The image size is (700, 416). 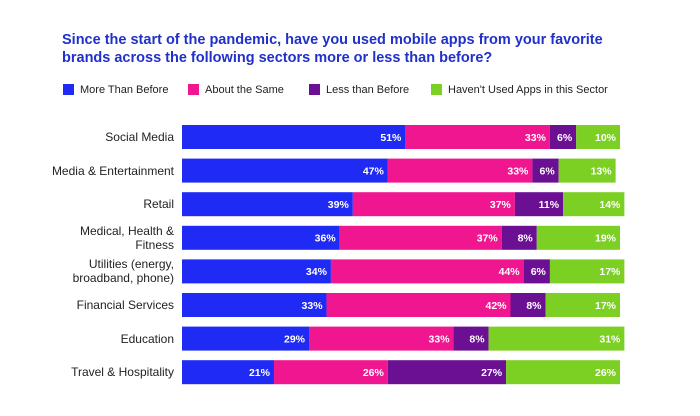 What do you see at coordinates (317, 272) in the screenshot?
I see `value-label: 34%` at bounding box center [317, 272].